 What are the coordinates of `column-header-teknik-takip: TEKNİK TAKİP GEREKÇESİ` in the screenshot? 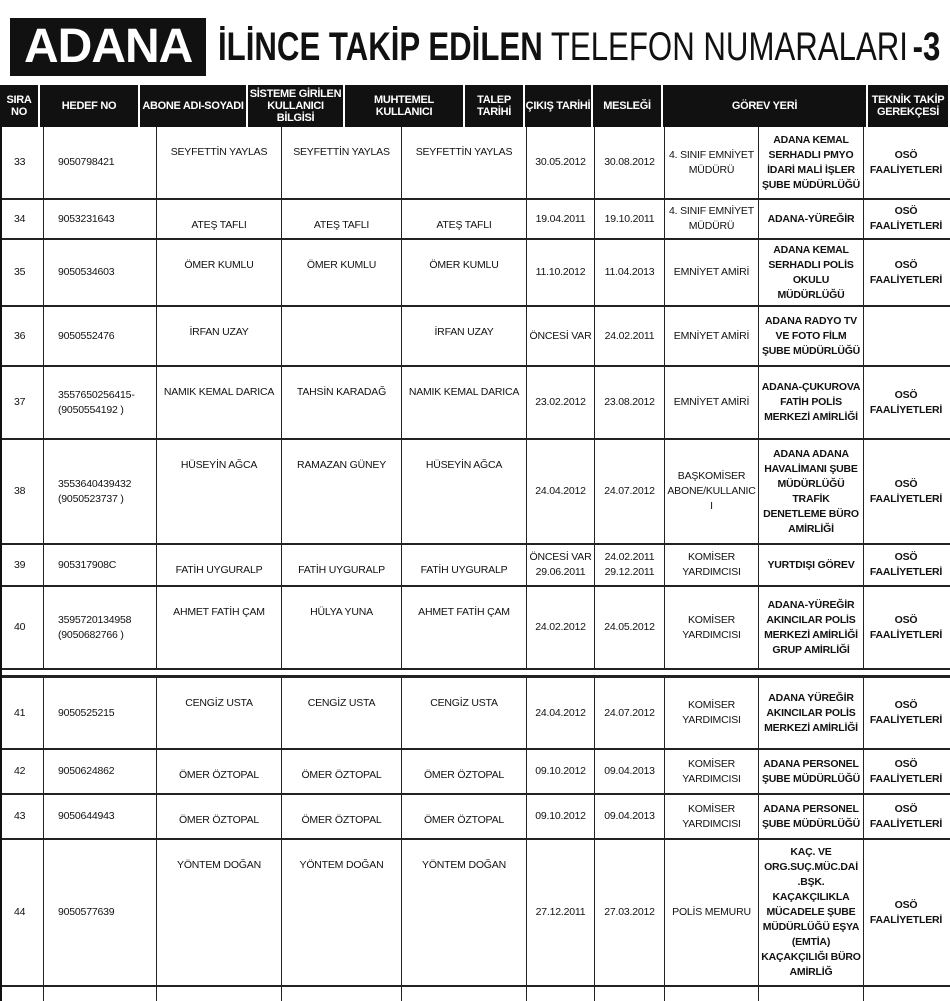 It's located at (909, 106).